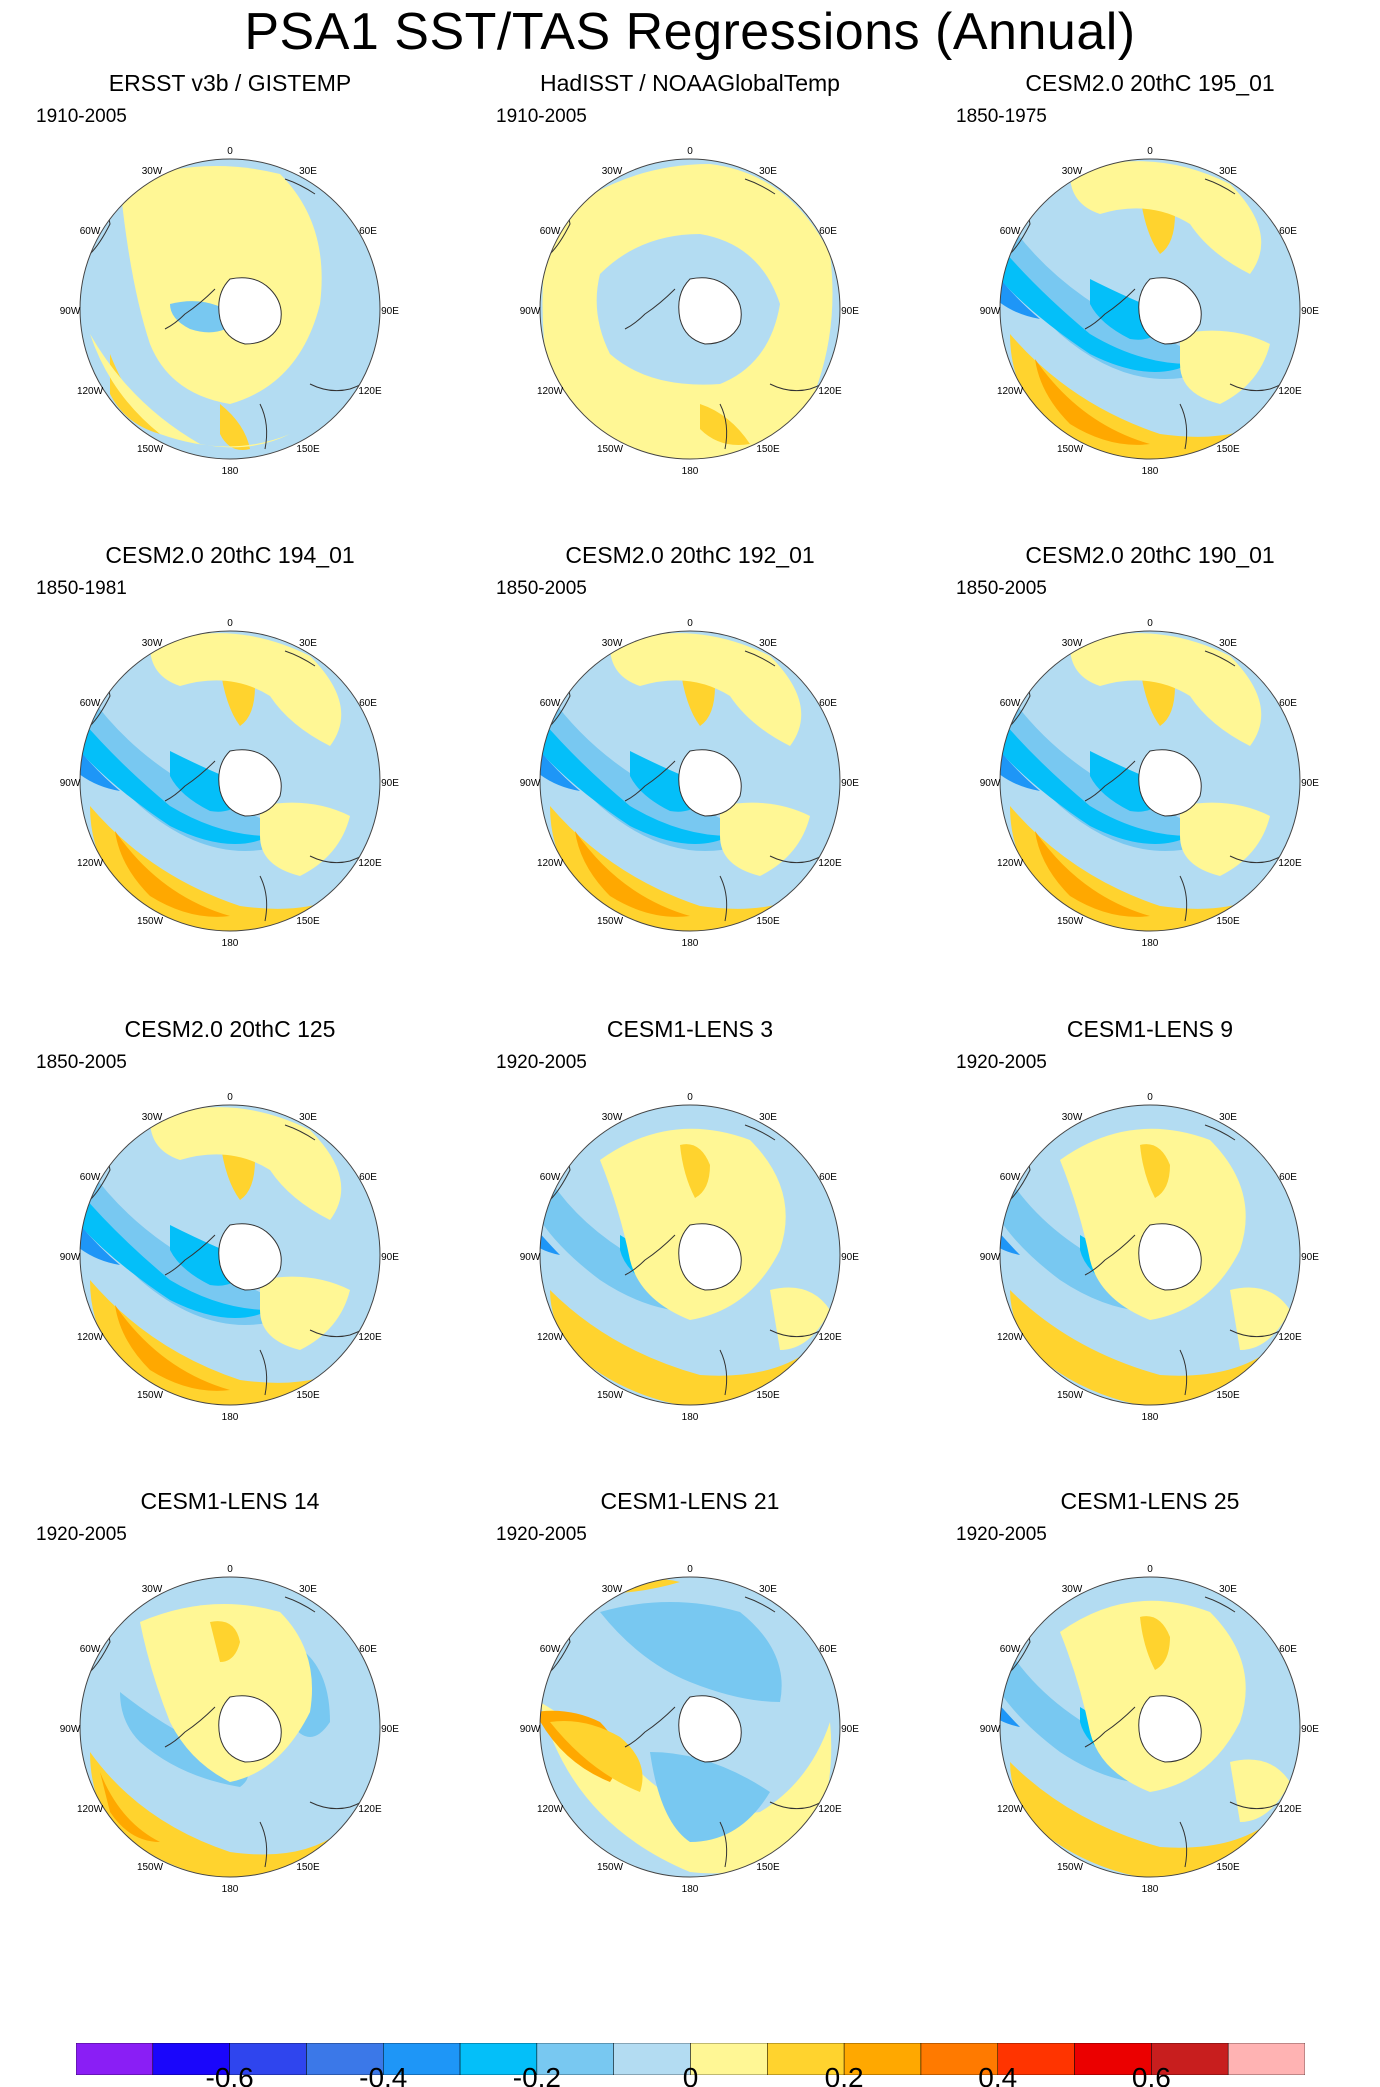 Image resolution: width=1380 pixels, height=2087 pixels. I want to click on longitude-label: 60E, so click(368, 1177).